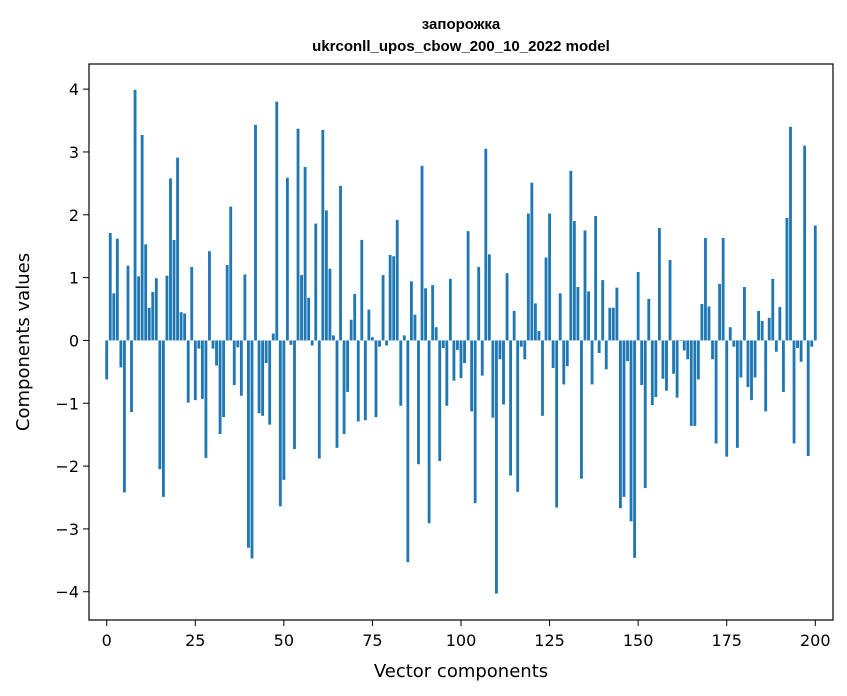 This screenshot has height=696, width=847. I want to click on y-tick-label: 3, so click(74, 152).